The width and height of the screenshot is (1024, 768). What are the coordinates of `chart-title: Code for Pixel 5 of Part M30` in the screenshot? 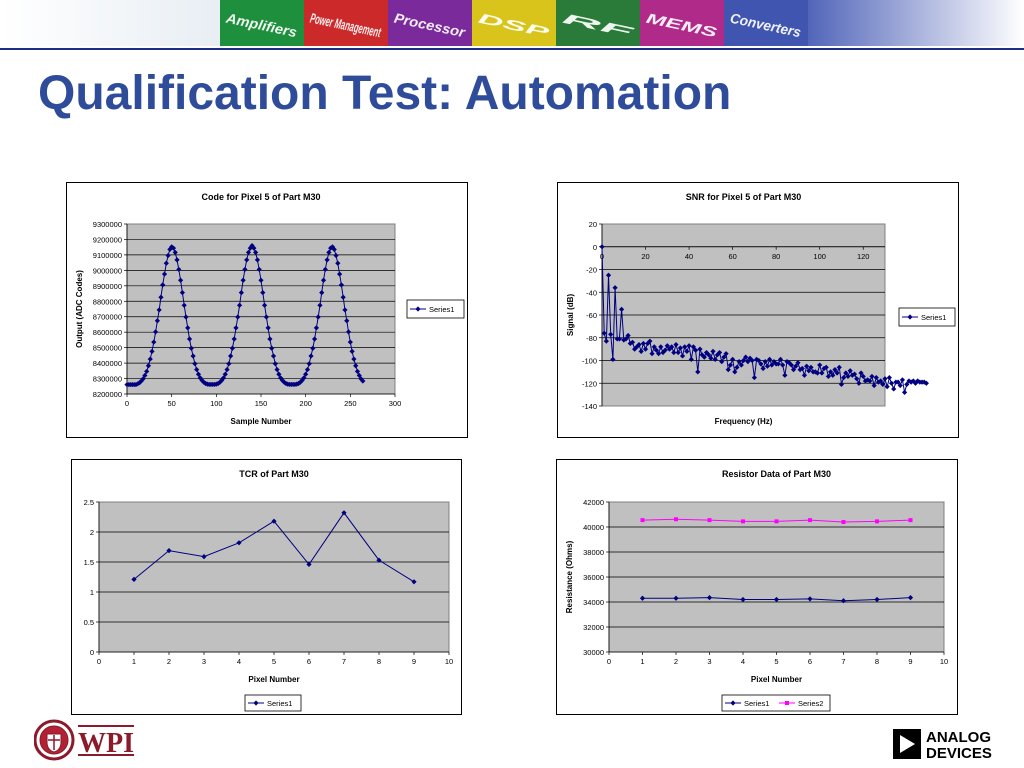 It's located at (260, 197).